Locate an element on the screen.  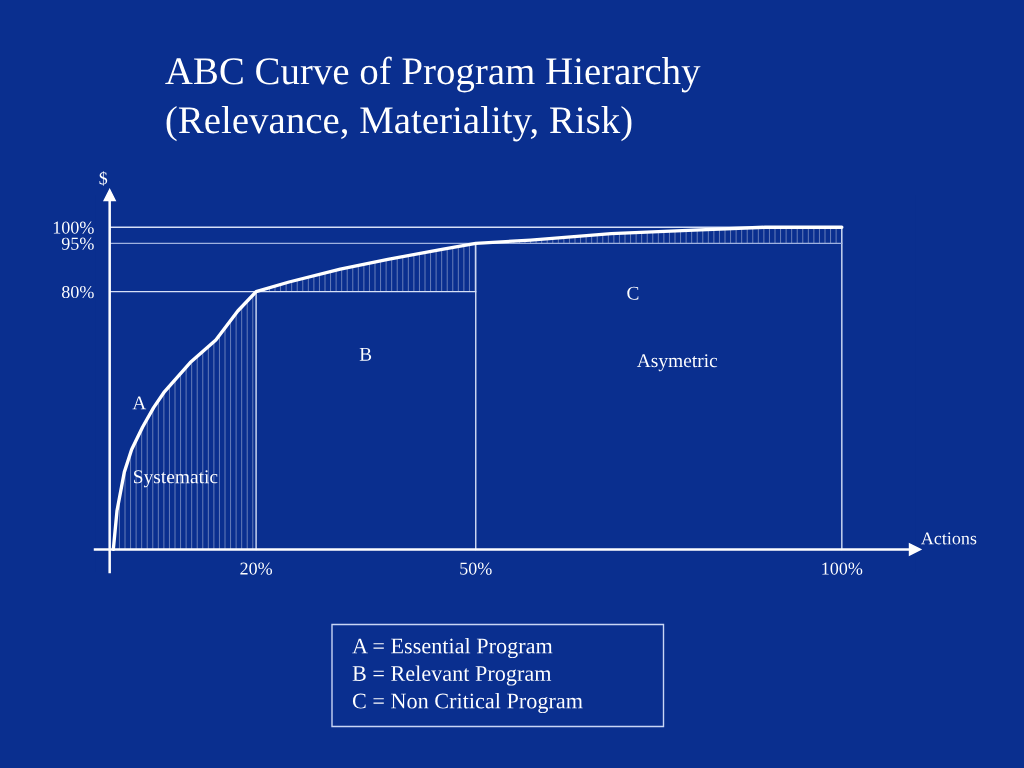
annotation: Asymetric is located at coordinates (677, 363).